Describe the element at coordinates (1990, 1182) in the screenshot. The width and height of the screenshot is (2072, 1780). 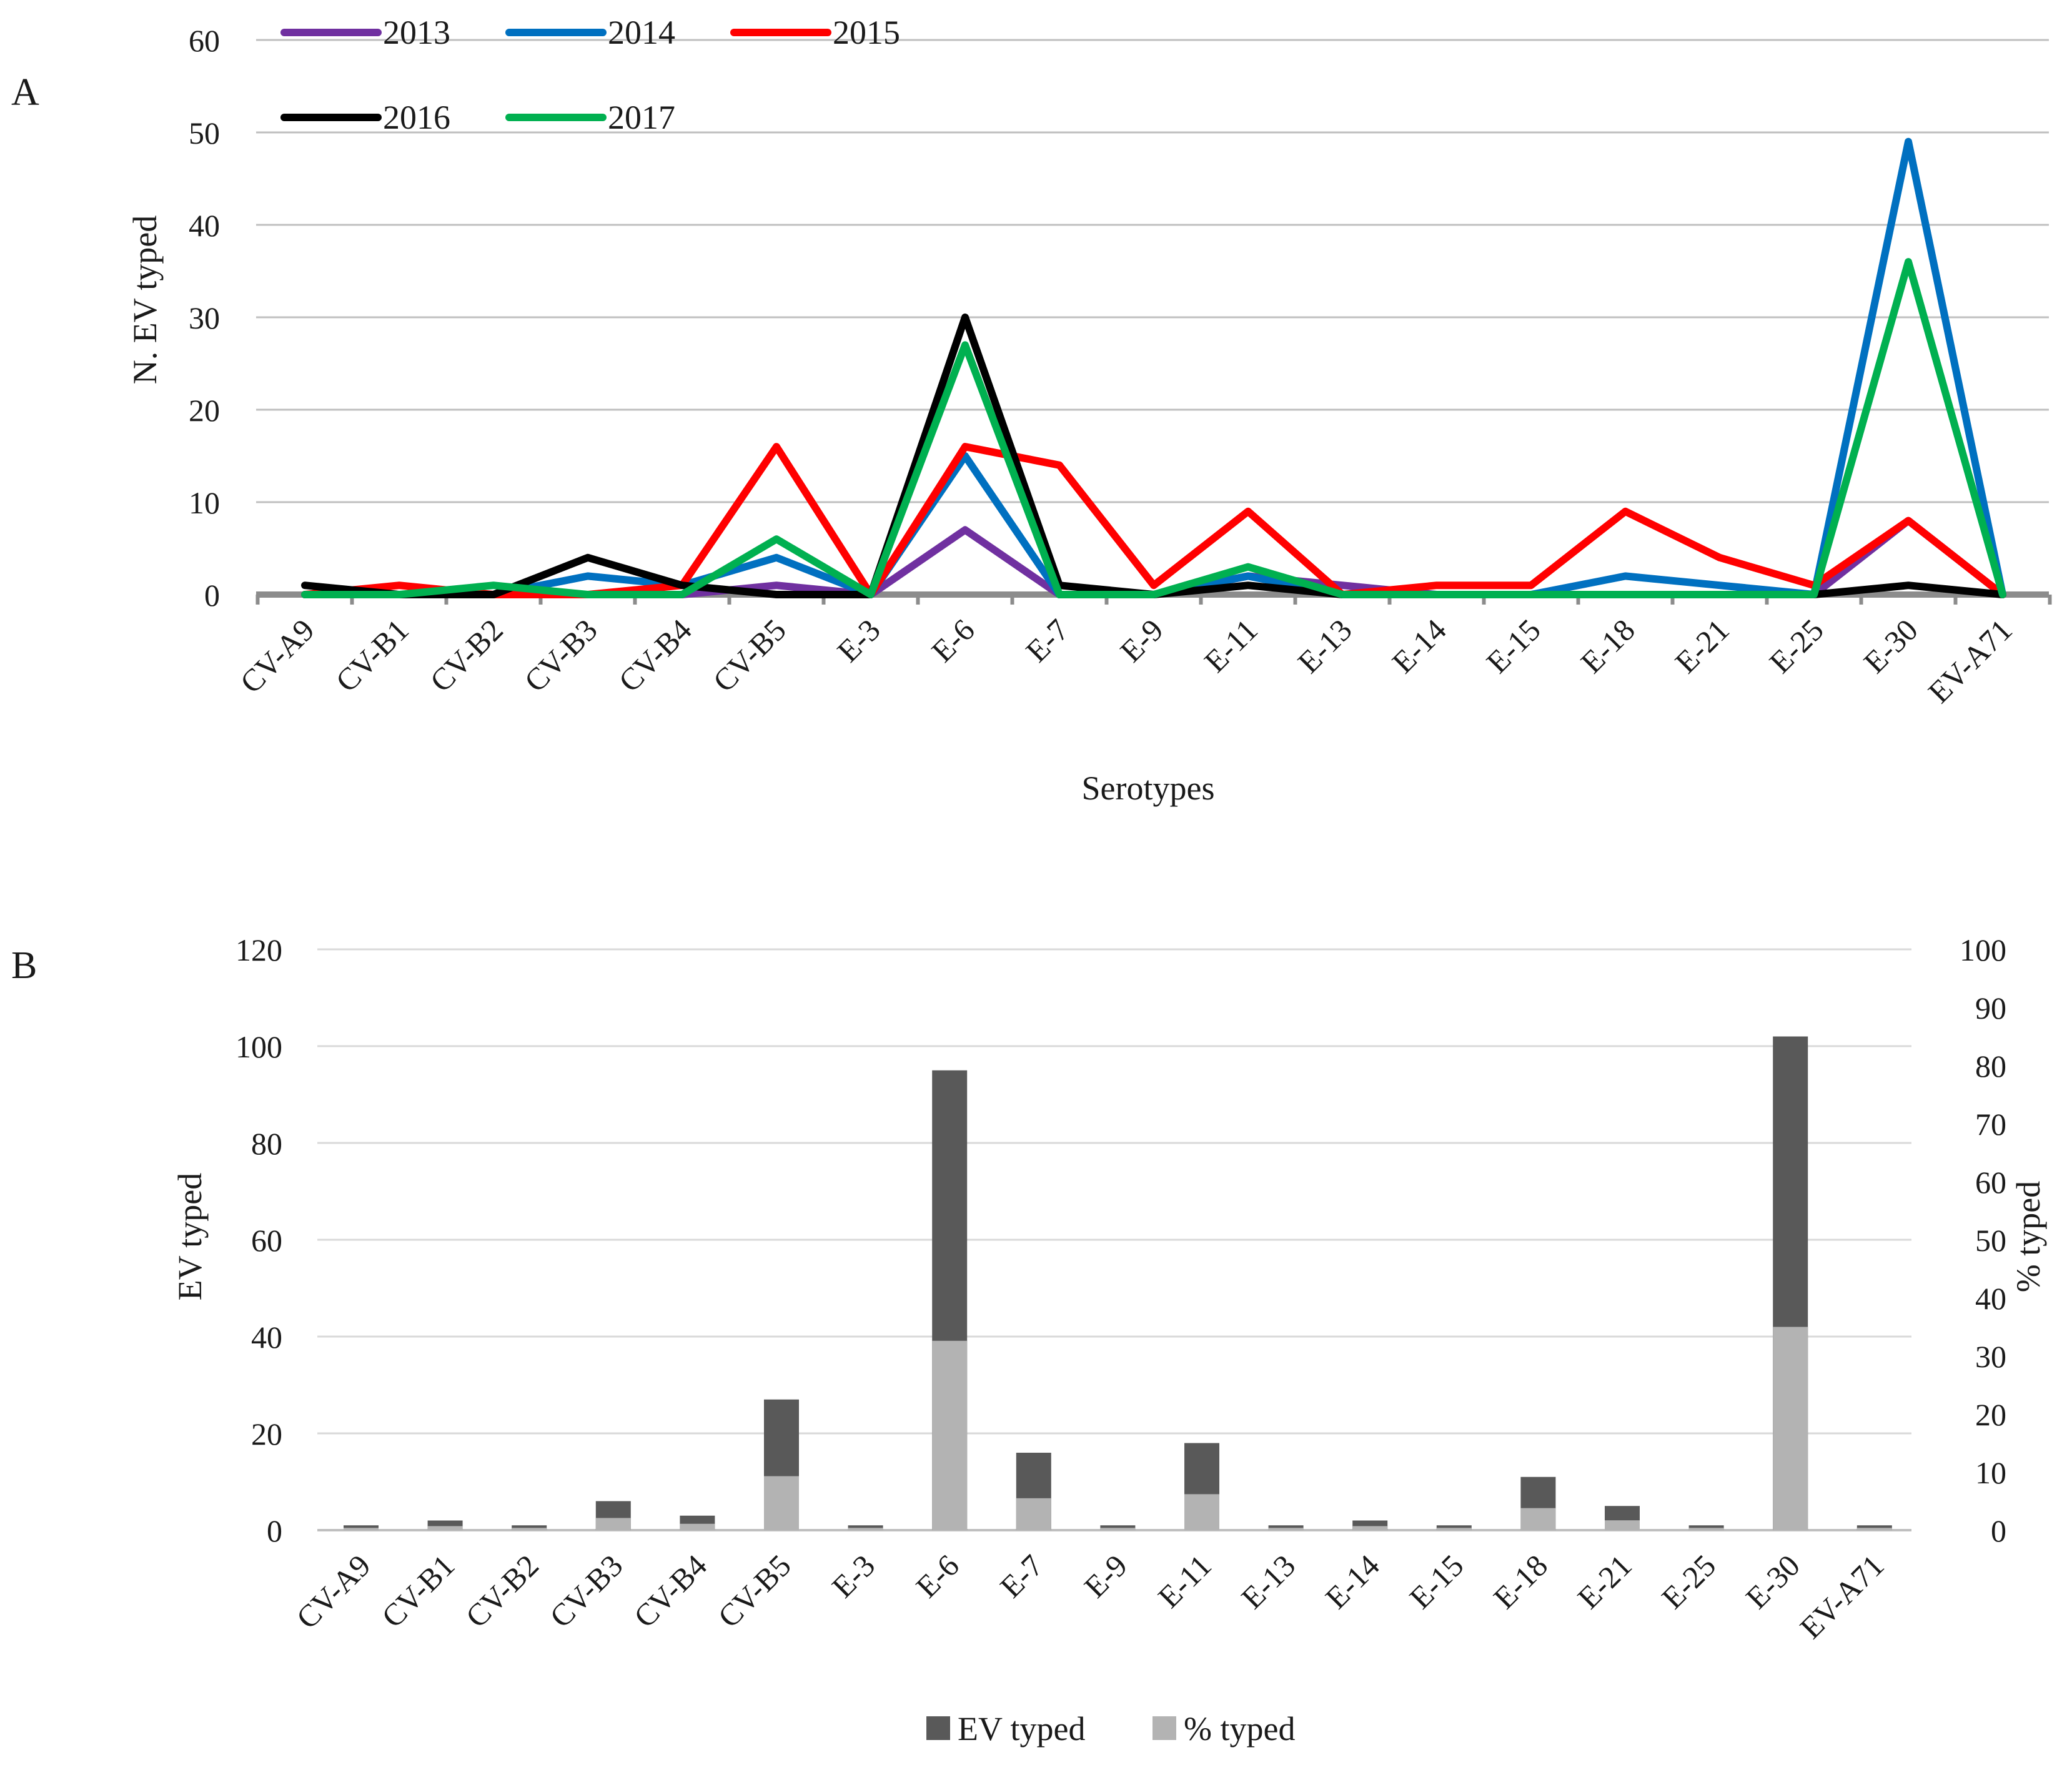
I see `right-y-tick-label-60: 60` at that location.